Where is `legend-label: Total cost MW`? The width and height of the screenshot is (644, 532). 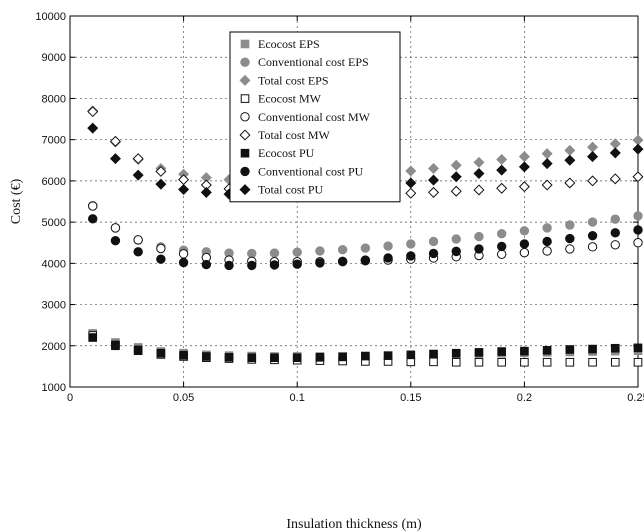
legend-label: Total cost MW is located at coordinates (294, 135).